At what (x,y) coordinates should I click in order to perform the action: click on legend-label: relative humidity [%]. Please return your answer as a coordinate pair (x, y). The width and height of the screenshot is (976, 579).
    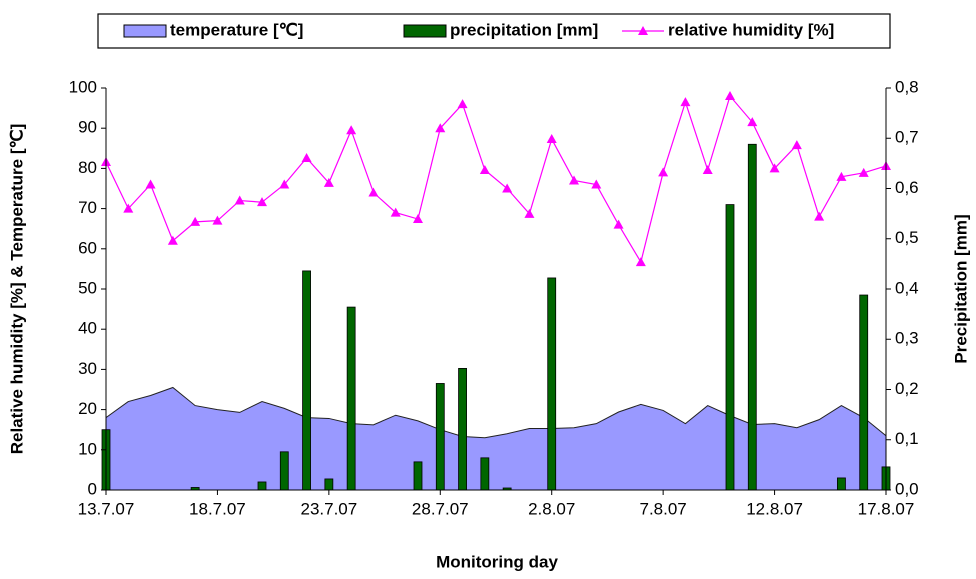
    Looking at the image, I should click on (751, 29).